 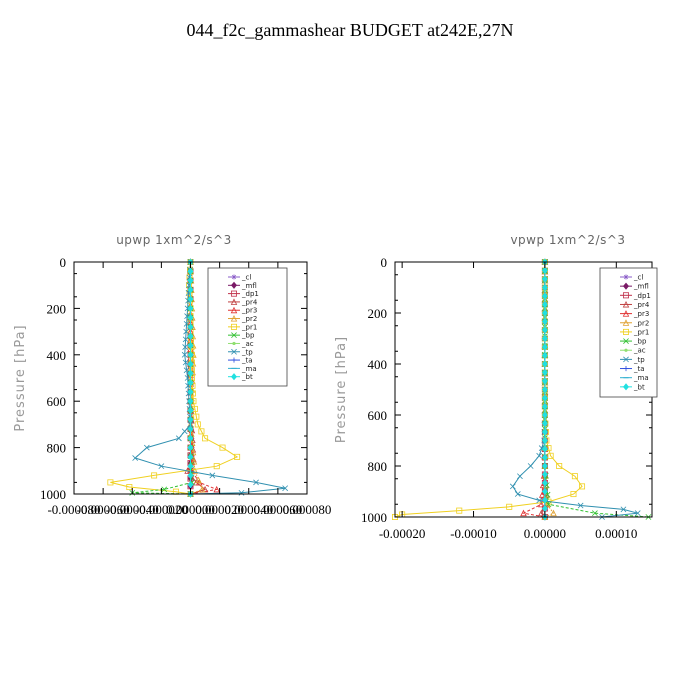 I want to click on x-tick-label: 0.000040, so click(x=248, y=509).